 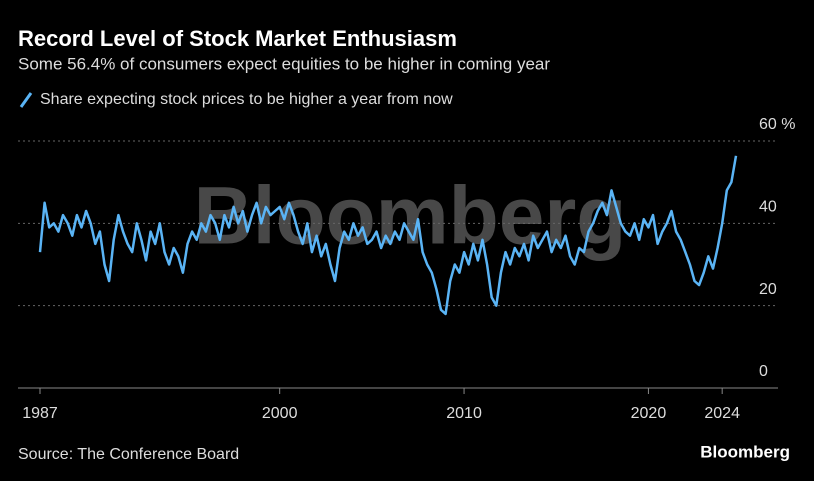 What do you see at coordinates (763, 371) in the screenshot?
I see `y-tick-label: 0` at bounding box center [763, 371].